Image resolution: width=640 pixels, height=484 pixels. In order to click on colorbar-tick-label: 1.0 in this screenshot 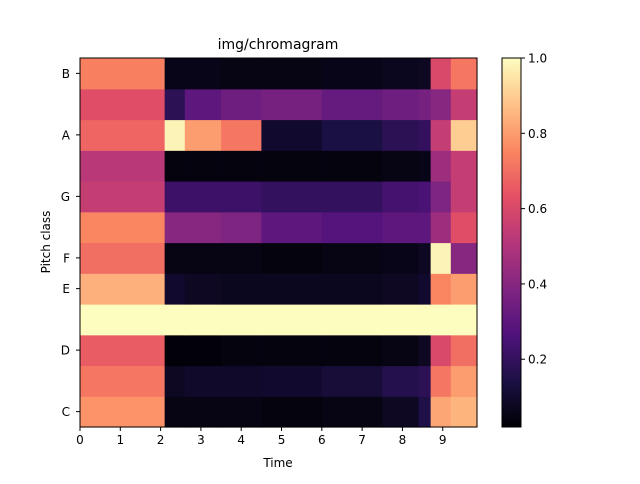, I will do `click(537, 59)`.